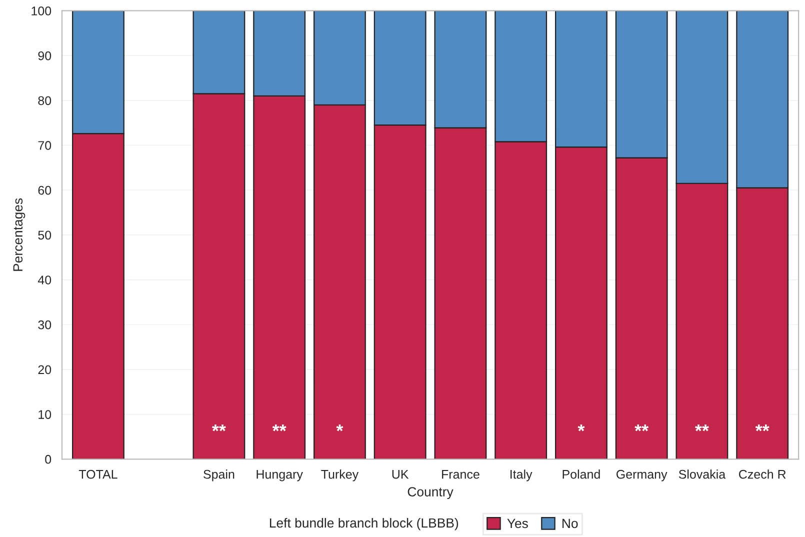 The width and height of the screenshot is (805, 537). What do you see at coordinates (581, 474) in the screenshot?
I see `x-tick-label: Poland` at bounding box center [581, 474].